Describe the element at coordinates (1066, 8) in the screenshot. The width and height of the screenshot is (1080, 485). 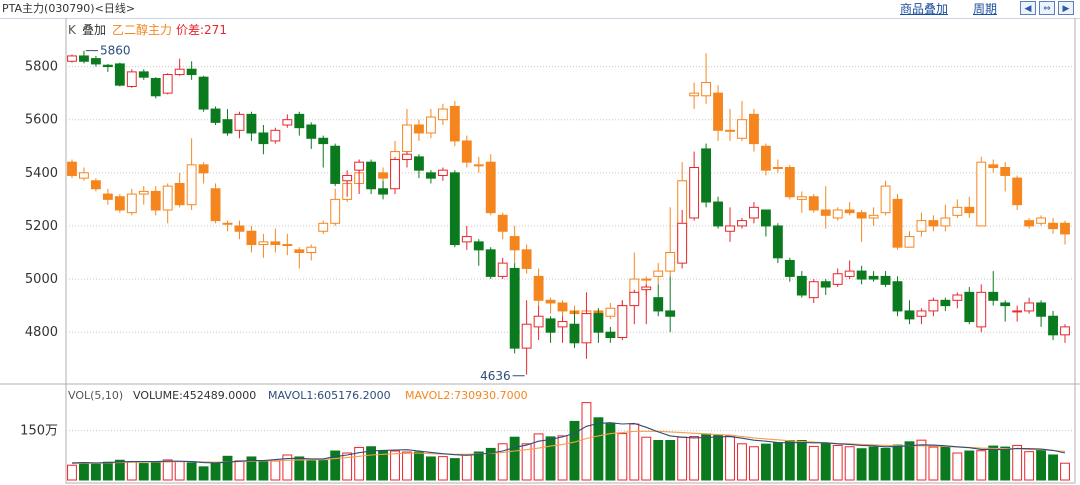
I see `arrow-right-icon: ▶` at that location.